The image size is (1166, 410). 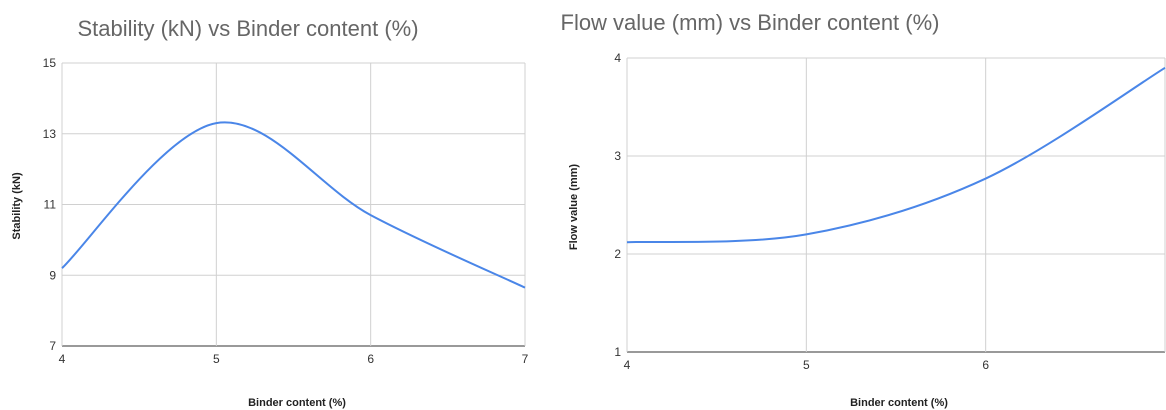 I want to click on flow-y-axis-label: Flow value (mm), so click(x=574, y=207).